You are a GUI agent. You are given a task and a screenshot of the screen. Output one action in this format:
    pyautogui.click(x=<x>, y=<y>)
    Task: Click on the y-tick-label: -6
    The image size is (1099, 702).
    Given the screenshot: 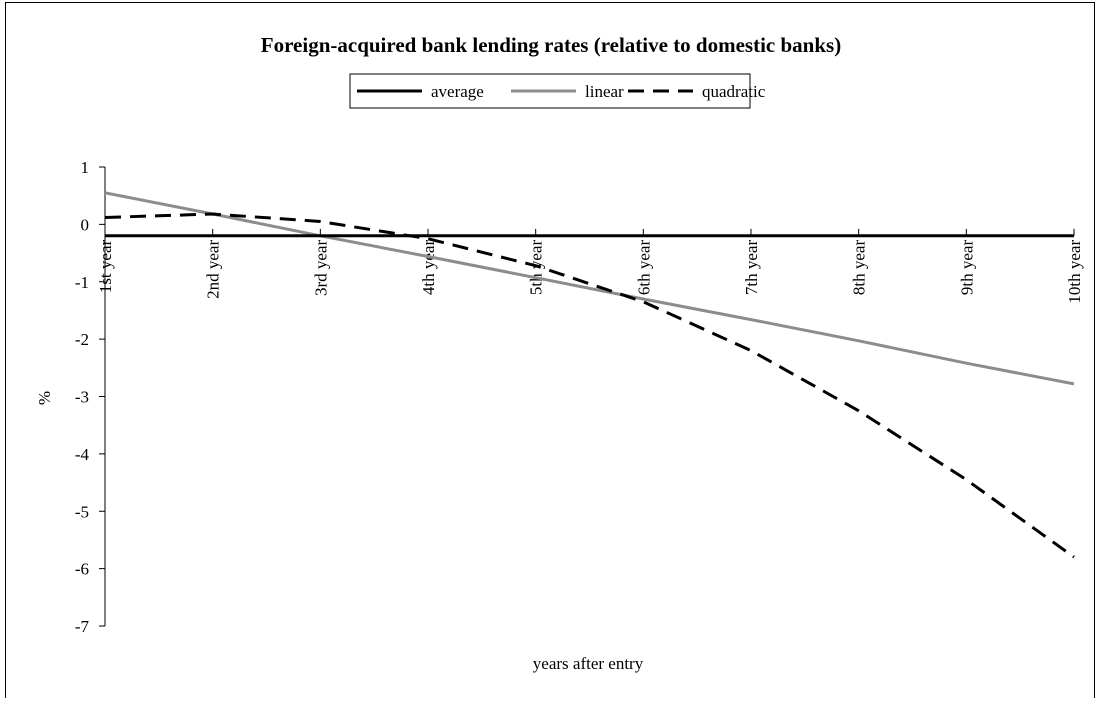 What is the action you would take?
    pyautogui.click(x=82, y=569)
    